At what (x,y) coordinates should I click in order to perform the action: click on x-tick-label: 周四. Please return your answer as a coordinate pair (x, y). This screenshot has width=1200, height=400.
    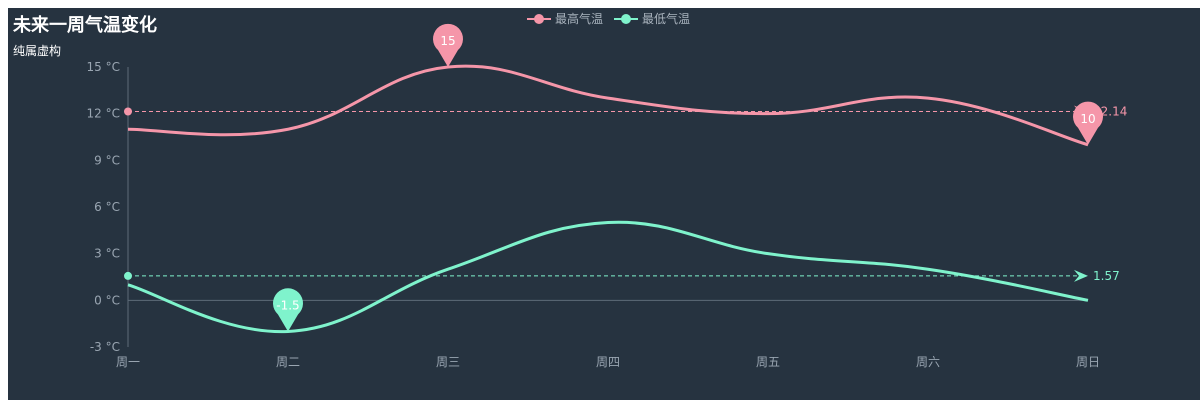
    Looking at the image, I should click on (608, 362).